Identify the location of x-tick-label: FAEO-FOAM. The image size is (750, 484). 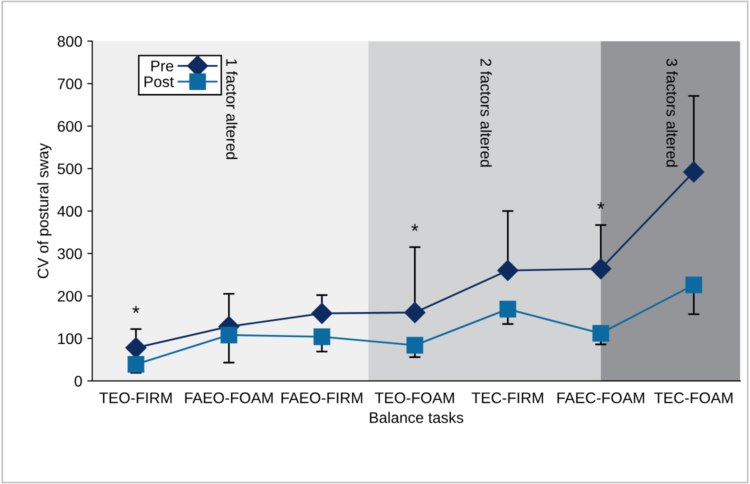
(229, 398).